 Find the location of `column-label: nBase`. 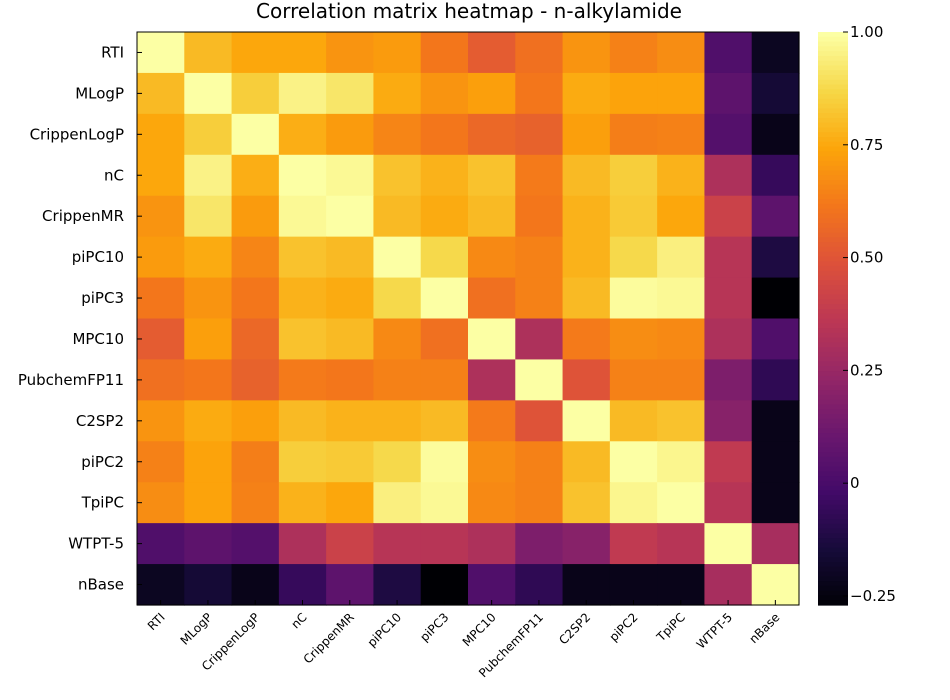

column-label: nBase is located at coordinates (765, 628).